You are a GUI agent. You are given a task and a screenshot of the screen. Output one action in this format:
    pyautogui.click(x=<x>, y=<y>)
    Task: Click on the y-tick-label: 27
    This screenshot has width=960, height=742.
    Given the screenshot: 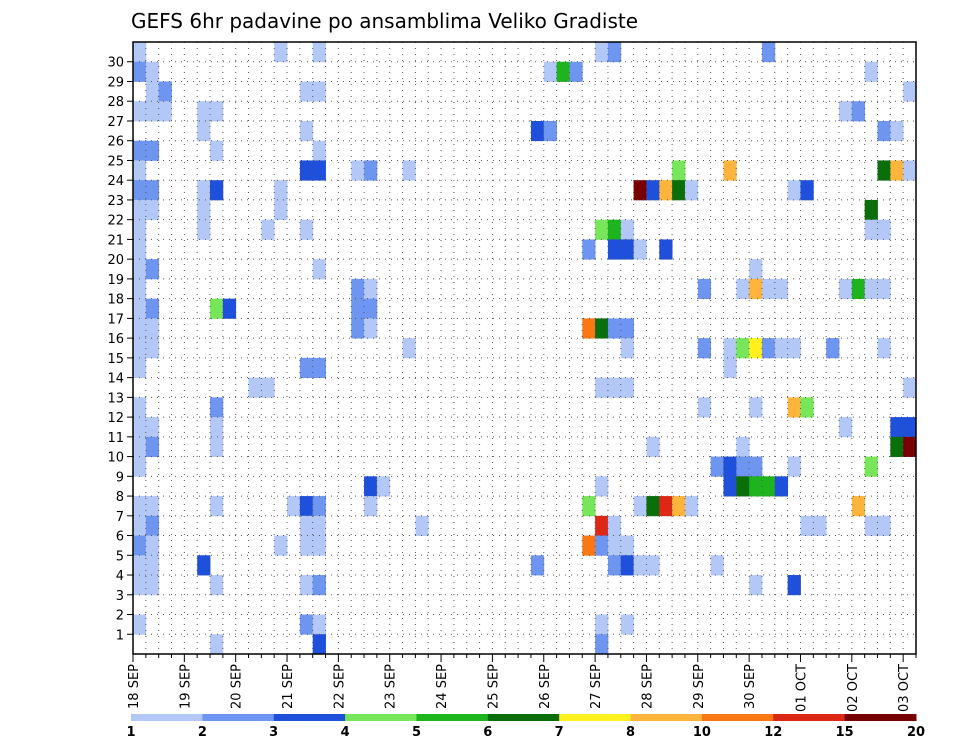 What is the action you would take?
    pyautogui.click(x=115, y=122)
    